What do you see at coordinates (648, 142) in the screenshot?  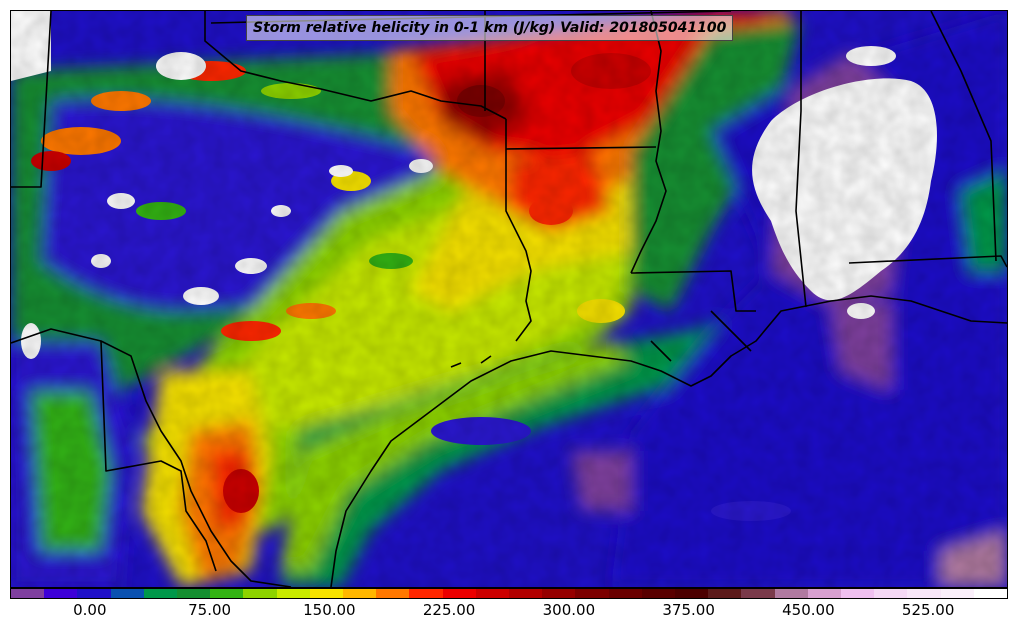 I see `boundary-mississippi-river` at bounding box center [648, 142].